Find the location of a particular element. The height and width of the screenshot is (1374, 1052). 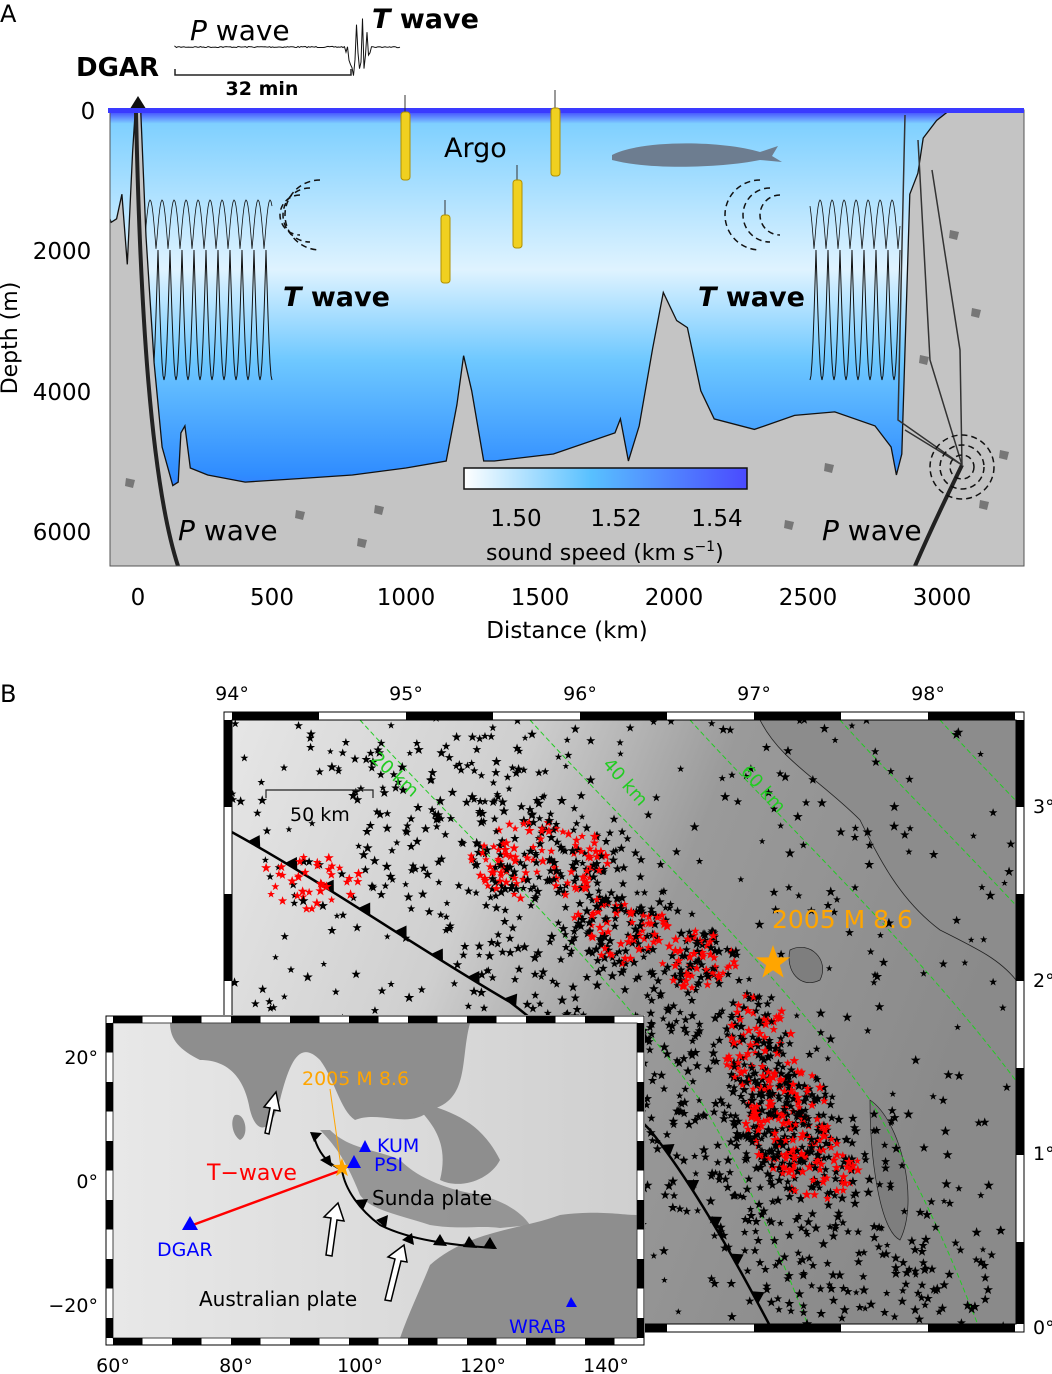

station-triangle-psi is located at coordinates (354, 1161).